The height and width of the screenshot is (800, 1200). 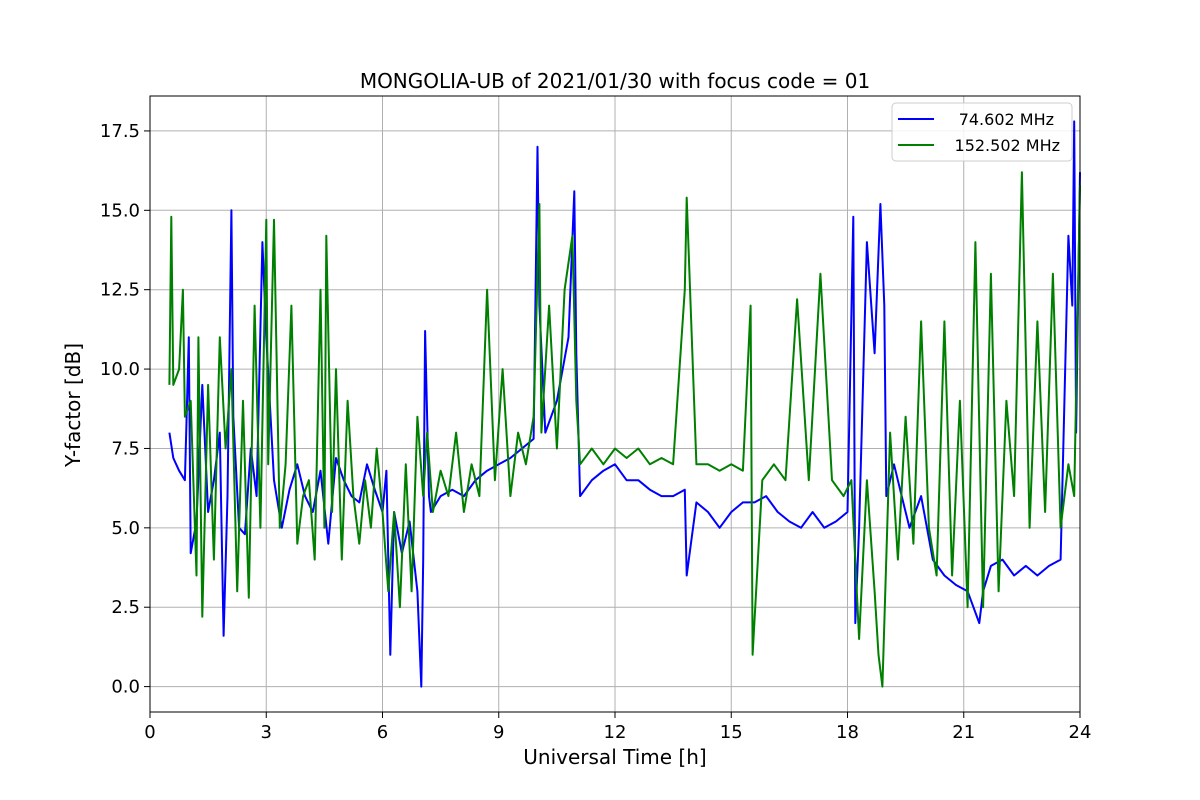 What do you see at coordinates (382, 732) in the screenshot?
I see `x-tick-label: 6` at bounding box center [382, 732].